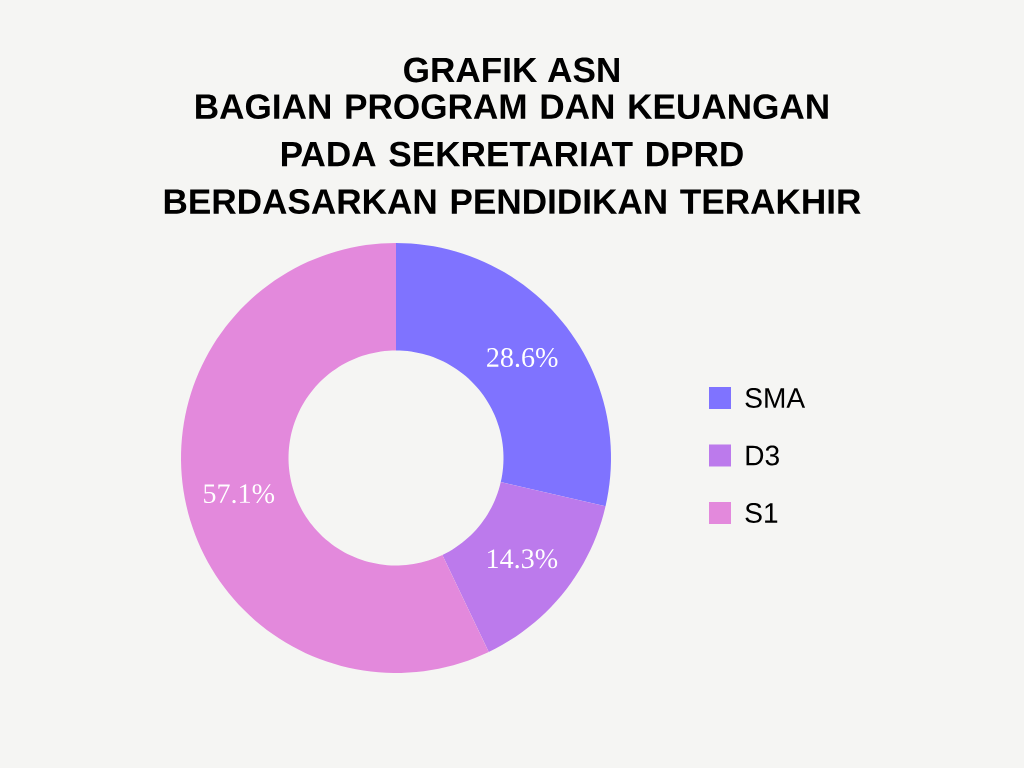 This screenshot has height=768, width=1024. What do you see at coordinates (775, 398) in the screenshot?
I see `legend-label: SMA` at bounding box center [775, 398].